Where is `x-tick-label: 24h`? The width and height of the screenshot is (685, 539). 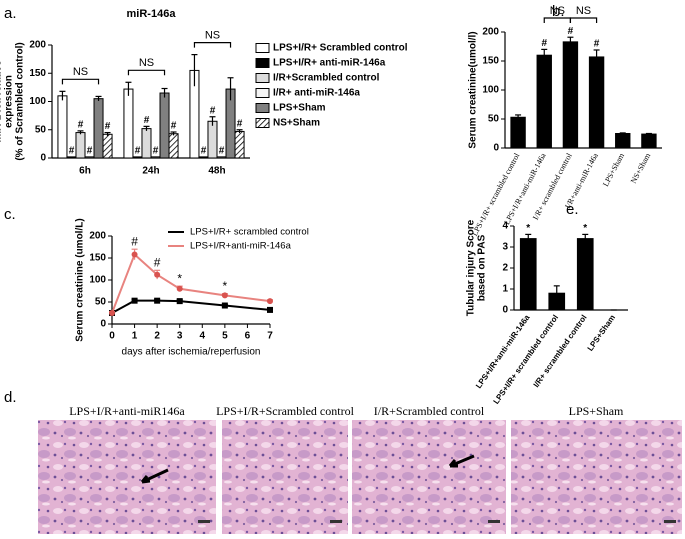 x-tick-label: 24h is located at coordinates (150, 171).